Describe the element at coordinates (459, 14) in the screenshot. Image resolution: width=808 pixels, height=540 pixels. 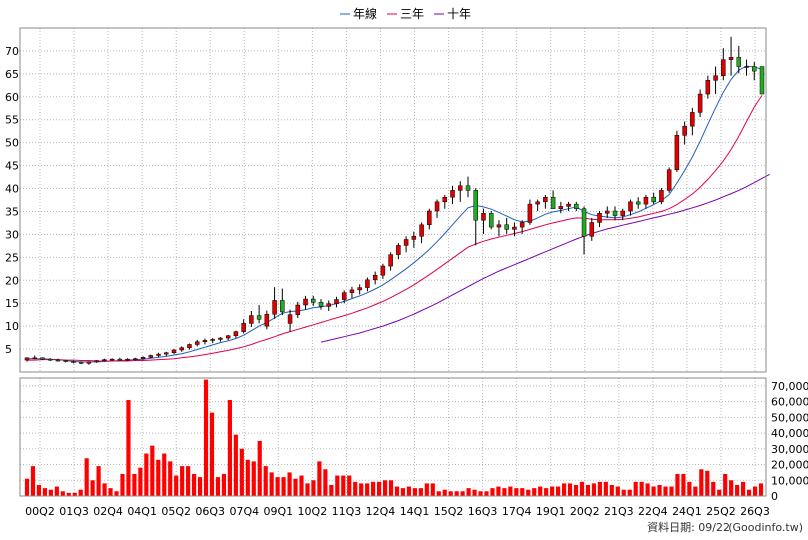
I see `legend-label-ten-year: 十年` at that location.